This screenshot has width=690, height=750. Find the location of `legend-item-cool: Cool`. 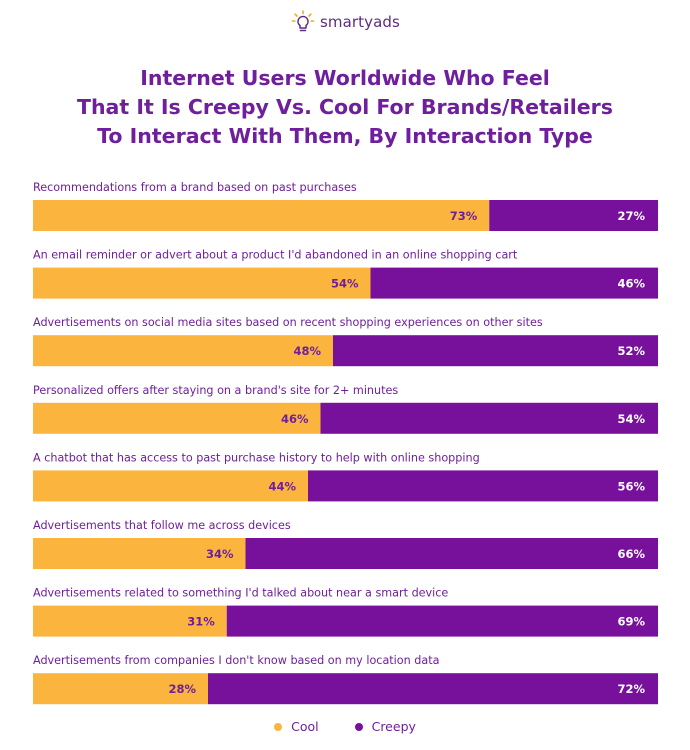

legend-item-cool: Cool is located at coordinates (296, 726).